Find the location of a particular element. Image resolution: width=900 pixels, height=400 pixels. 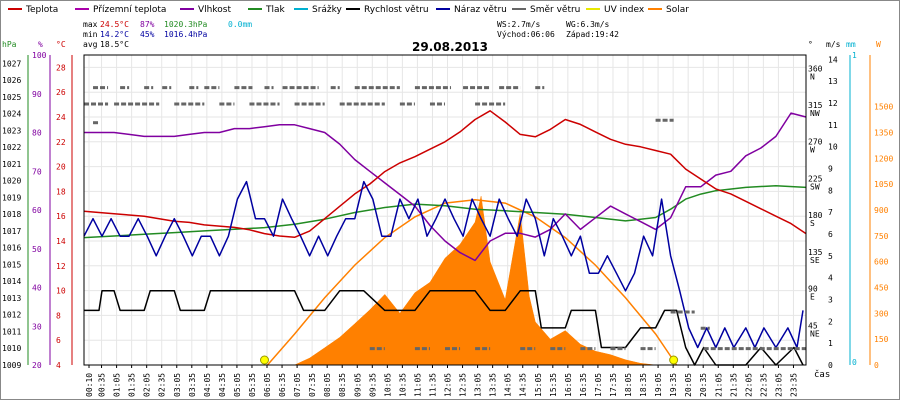

pressure-tick-label: 1012 is located at coordinates (11, 315).